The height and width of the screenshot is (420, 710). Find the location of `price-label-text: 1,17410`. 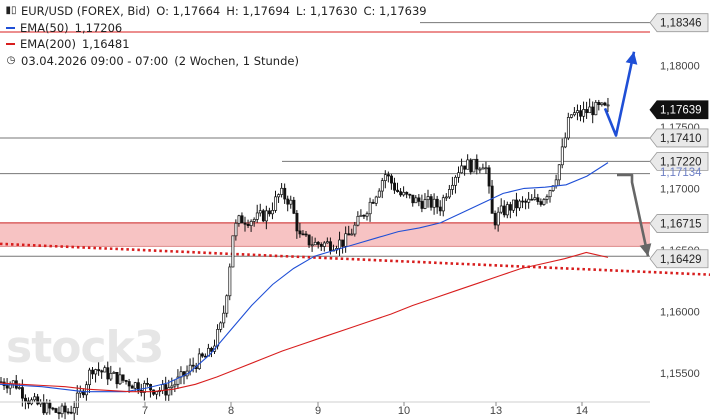

price-label-text: 1,17410 is located at coordinates (681, 139).